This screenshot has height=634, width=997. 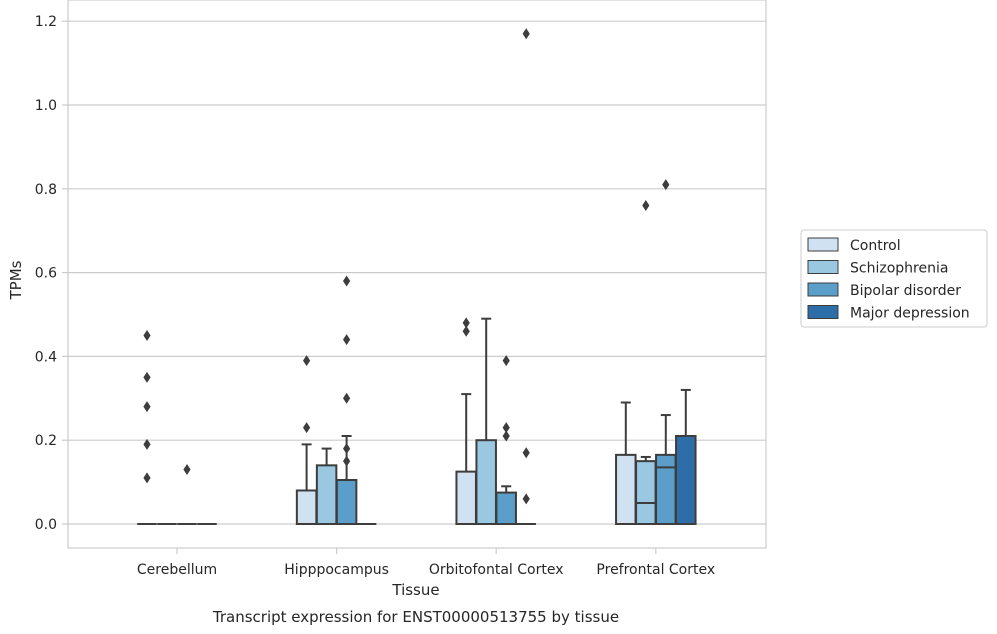 What do you see at coordinates (46, 441) in the screenshot?
I see `y-tick-label: 0.2` at bounding box center [46, 441].